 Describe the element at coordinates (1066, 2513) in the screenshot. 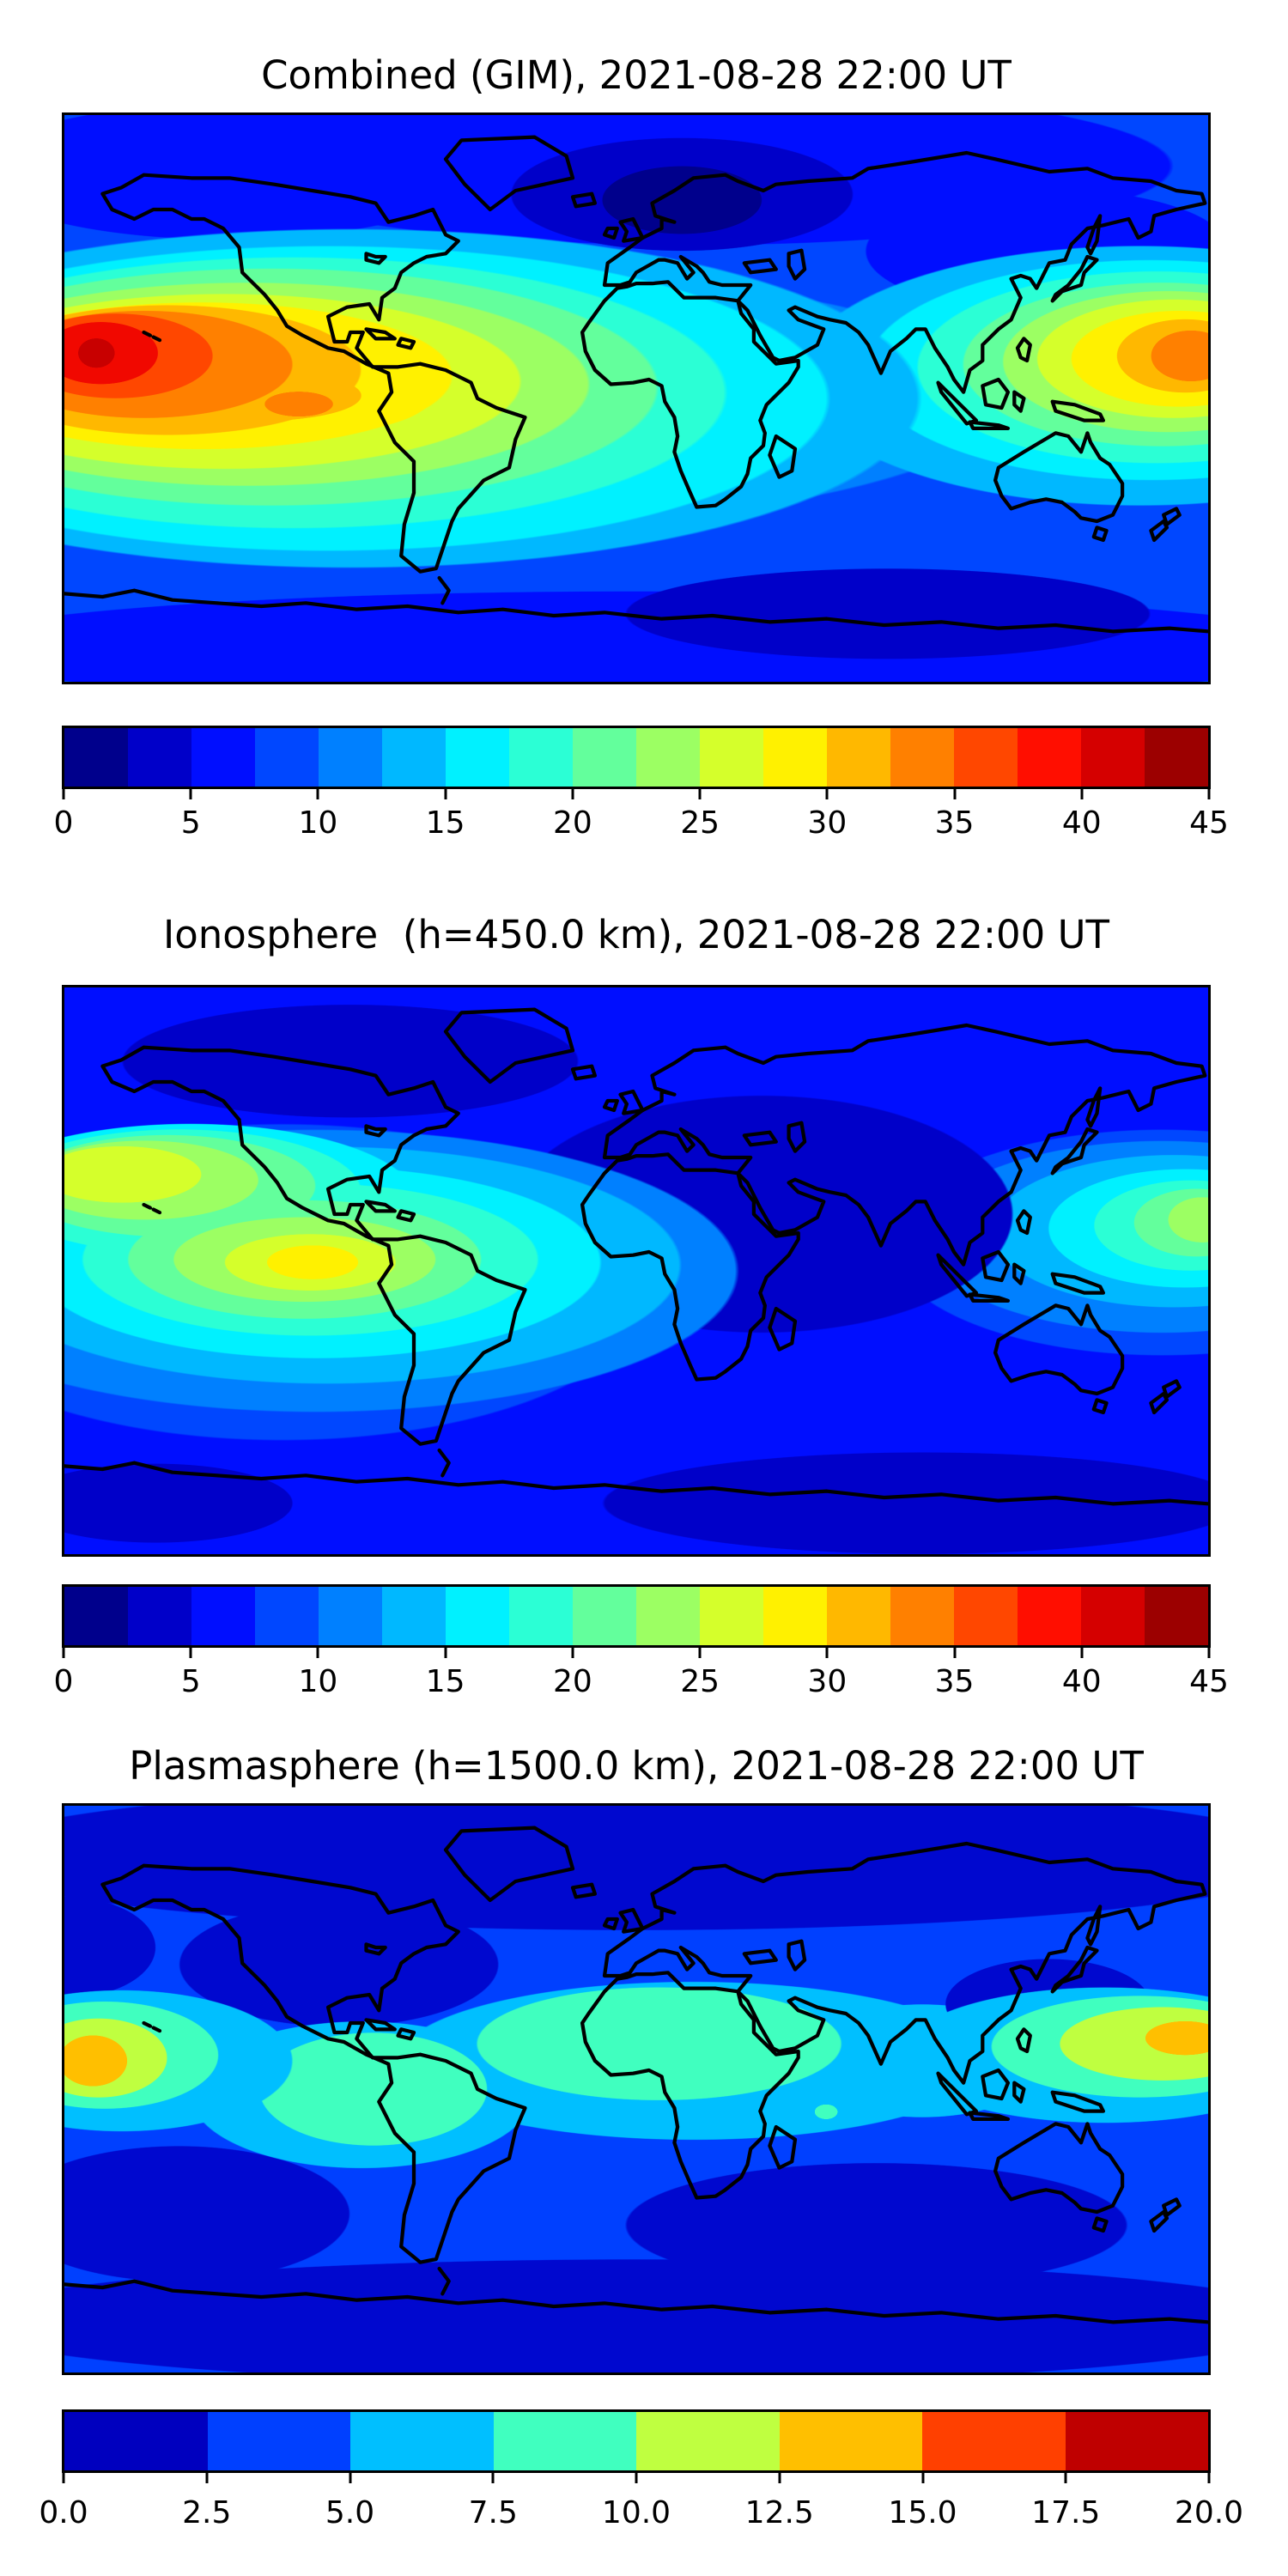

I see `colorbar-tick-label: 17.5` at that location.